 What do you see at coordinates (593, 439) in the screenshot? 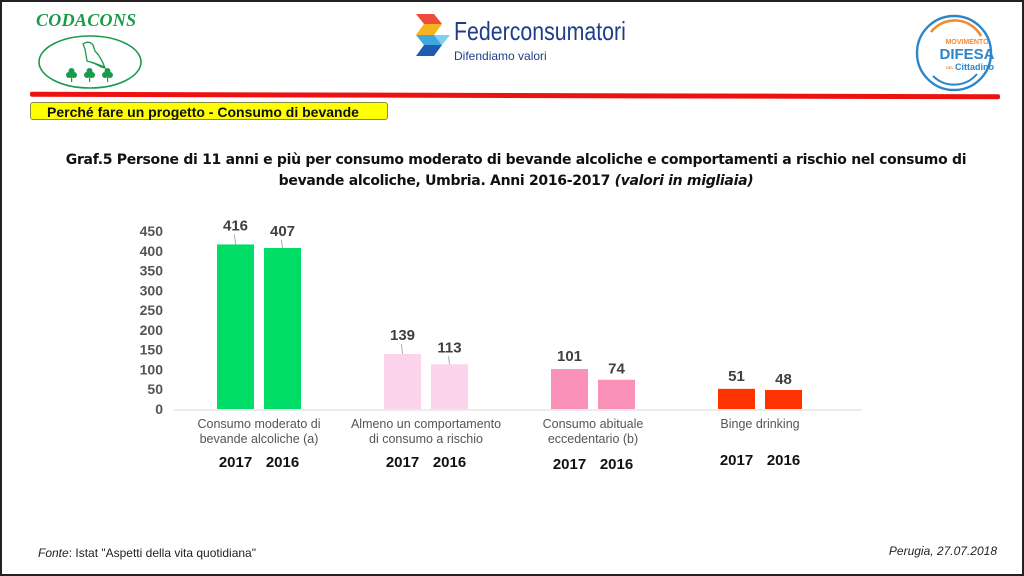
I see `category-label: eccedentario (b)` at bounding box center [593, 439].